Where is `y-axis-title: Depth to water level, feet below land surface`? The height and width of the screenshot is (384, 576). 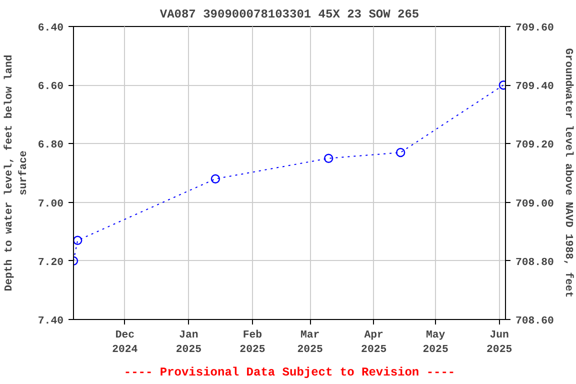 y-axis-title: Depth to water level, feet below land surface is located at coordinates (17, 173).